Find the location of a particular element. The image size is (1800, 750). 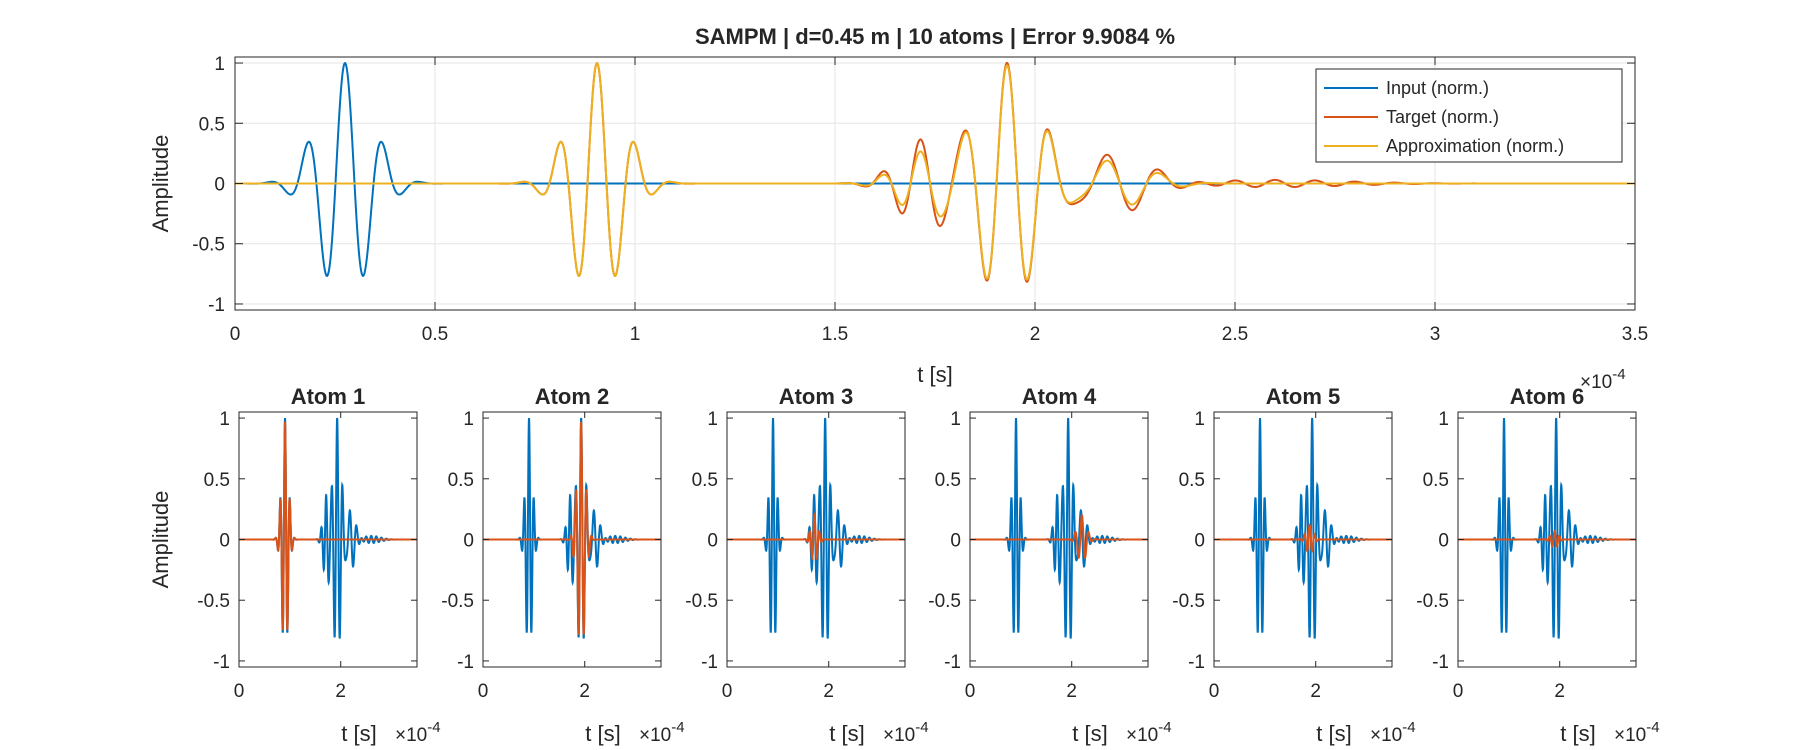

main-x-exponent-base: ×10 is located at coordinates (1596, 382).